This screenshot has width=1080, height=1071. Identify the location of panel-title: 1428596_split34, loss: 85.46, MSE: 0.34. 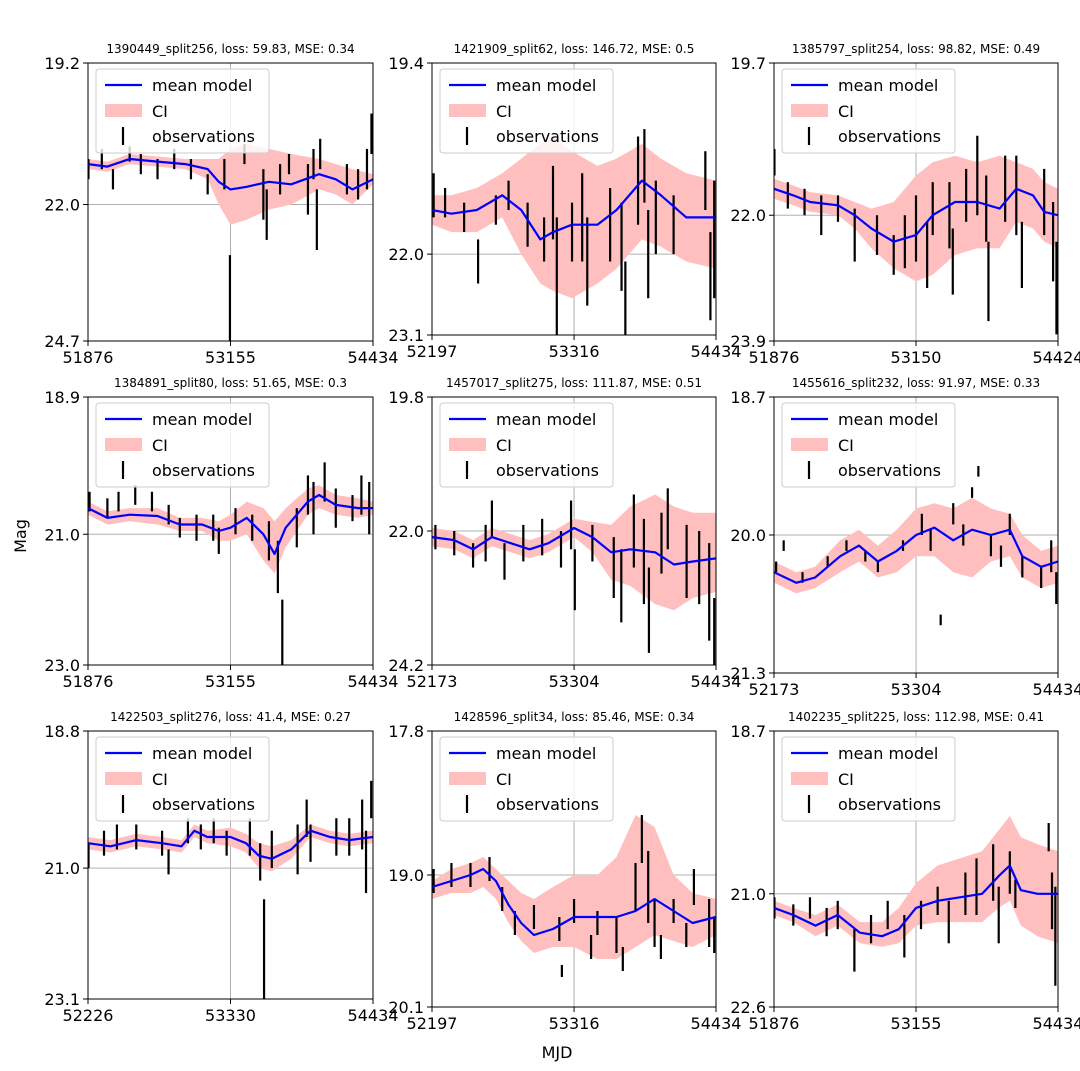
(574, 717).